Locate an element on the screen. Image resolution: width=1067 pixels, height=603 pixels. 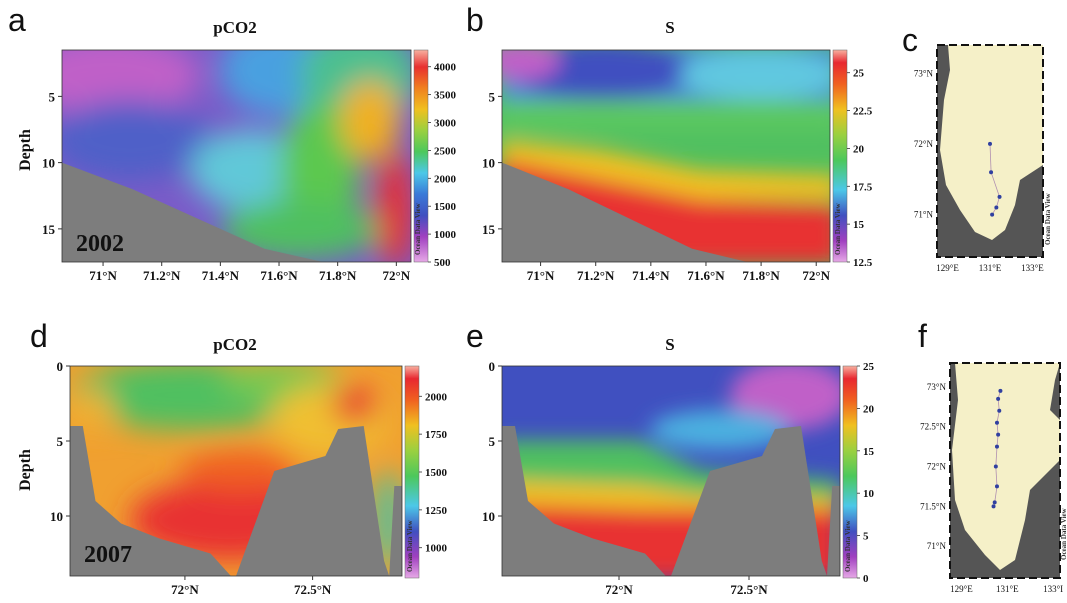
map-f-lon-label: 129°E is located at coordinates (961, 589).